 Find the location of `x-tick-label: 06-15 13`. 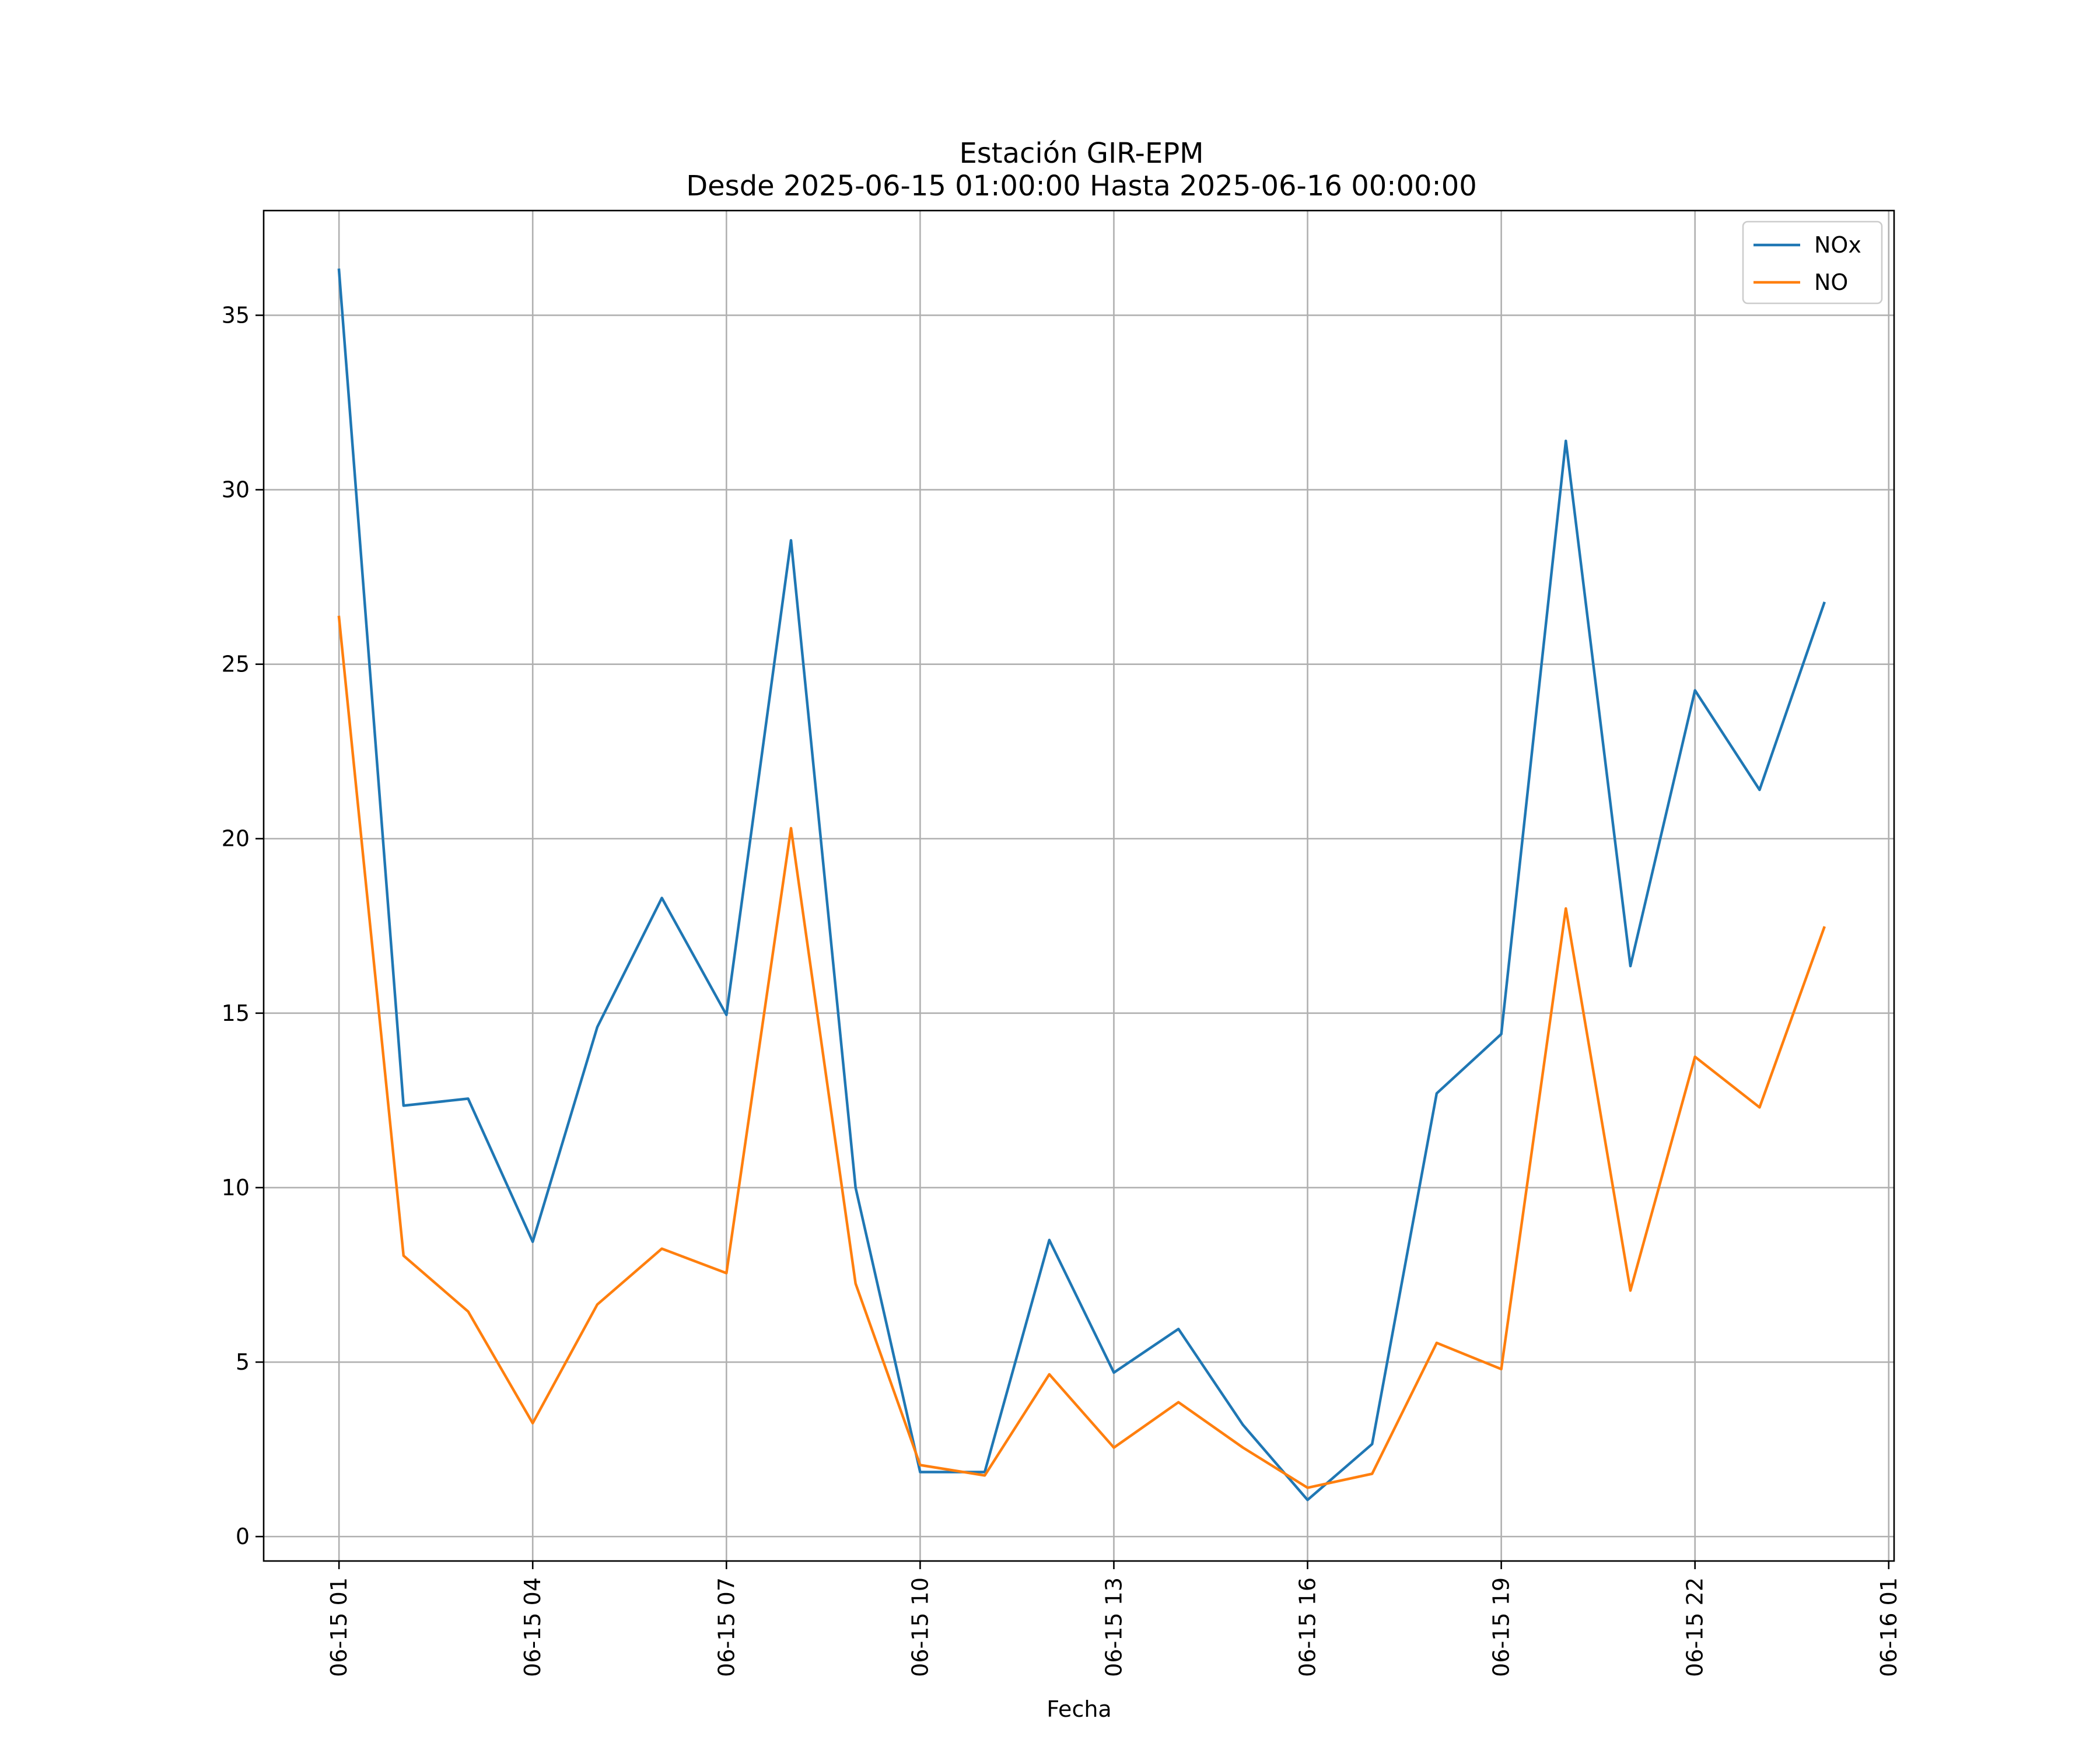

x-tick-label: 06-15 13 is located at coordinates (1113, 1627).